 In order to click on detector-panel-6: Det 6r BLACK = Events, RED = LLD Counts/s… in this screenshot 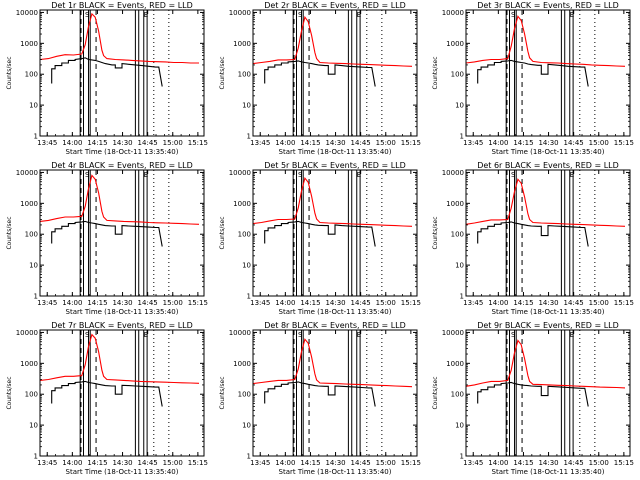, I will do `click(533, 238)`.